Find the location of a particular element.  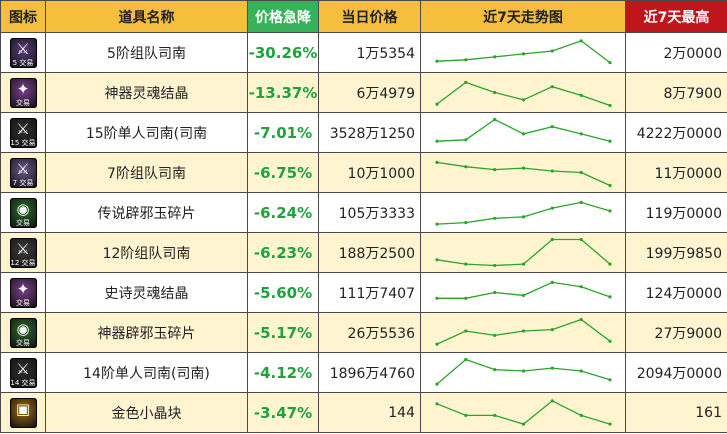

table-row: ⚔ 7 交易 7阶组队司南 -6.75% 10万1000 11万0000 is located at coordinates (363, 172).